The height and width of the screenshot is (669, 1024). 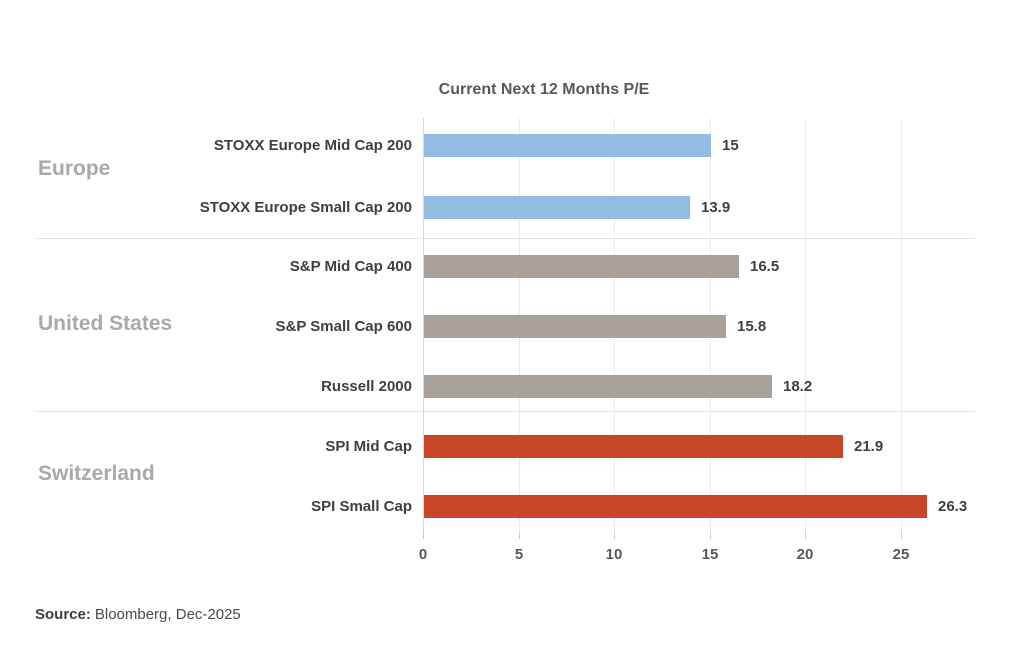 What do you see at coordinates (710, 554) in the screenshot?
I see `x-tick-label: 15` at bounding box center [710, 554].